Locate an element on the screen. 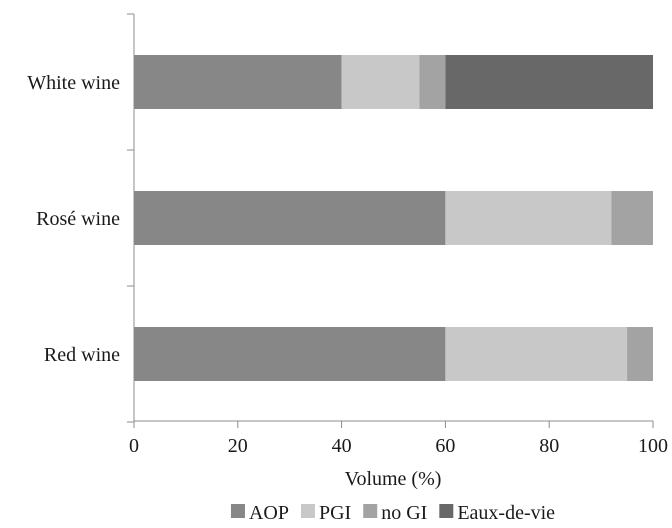 Image resolution: width=672 pixels, height=528 pixels. legend-label: Eaux-de-vie is located at coordinates (506, 513).